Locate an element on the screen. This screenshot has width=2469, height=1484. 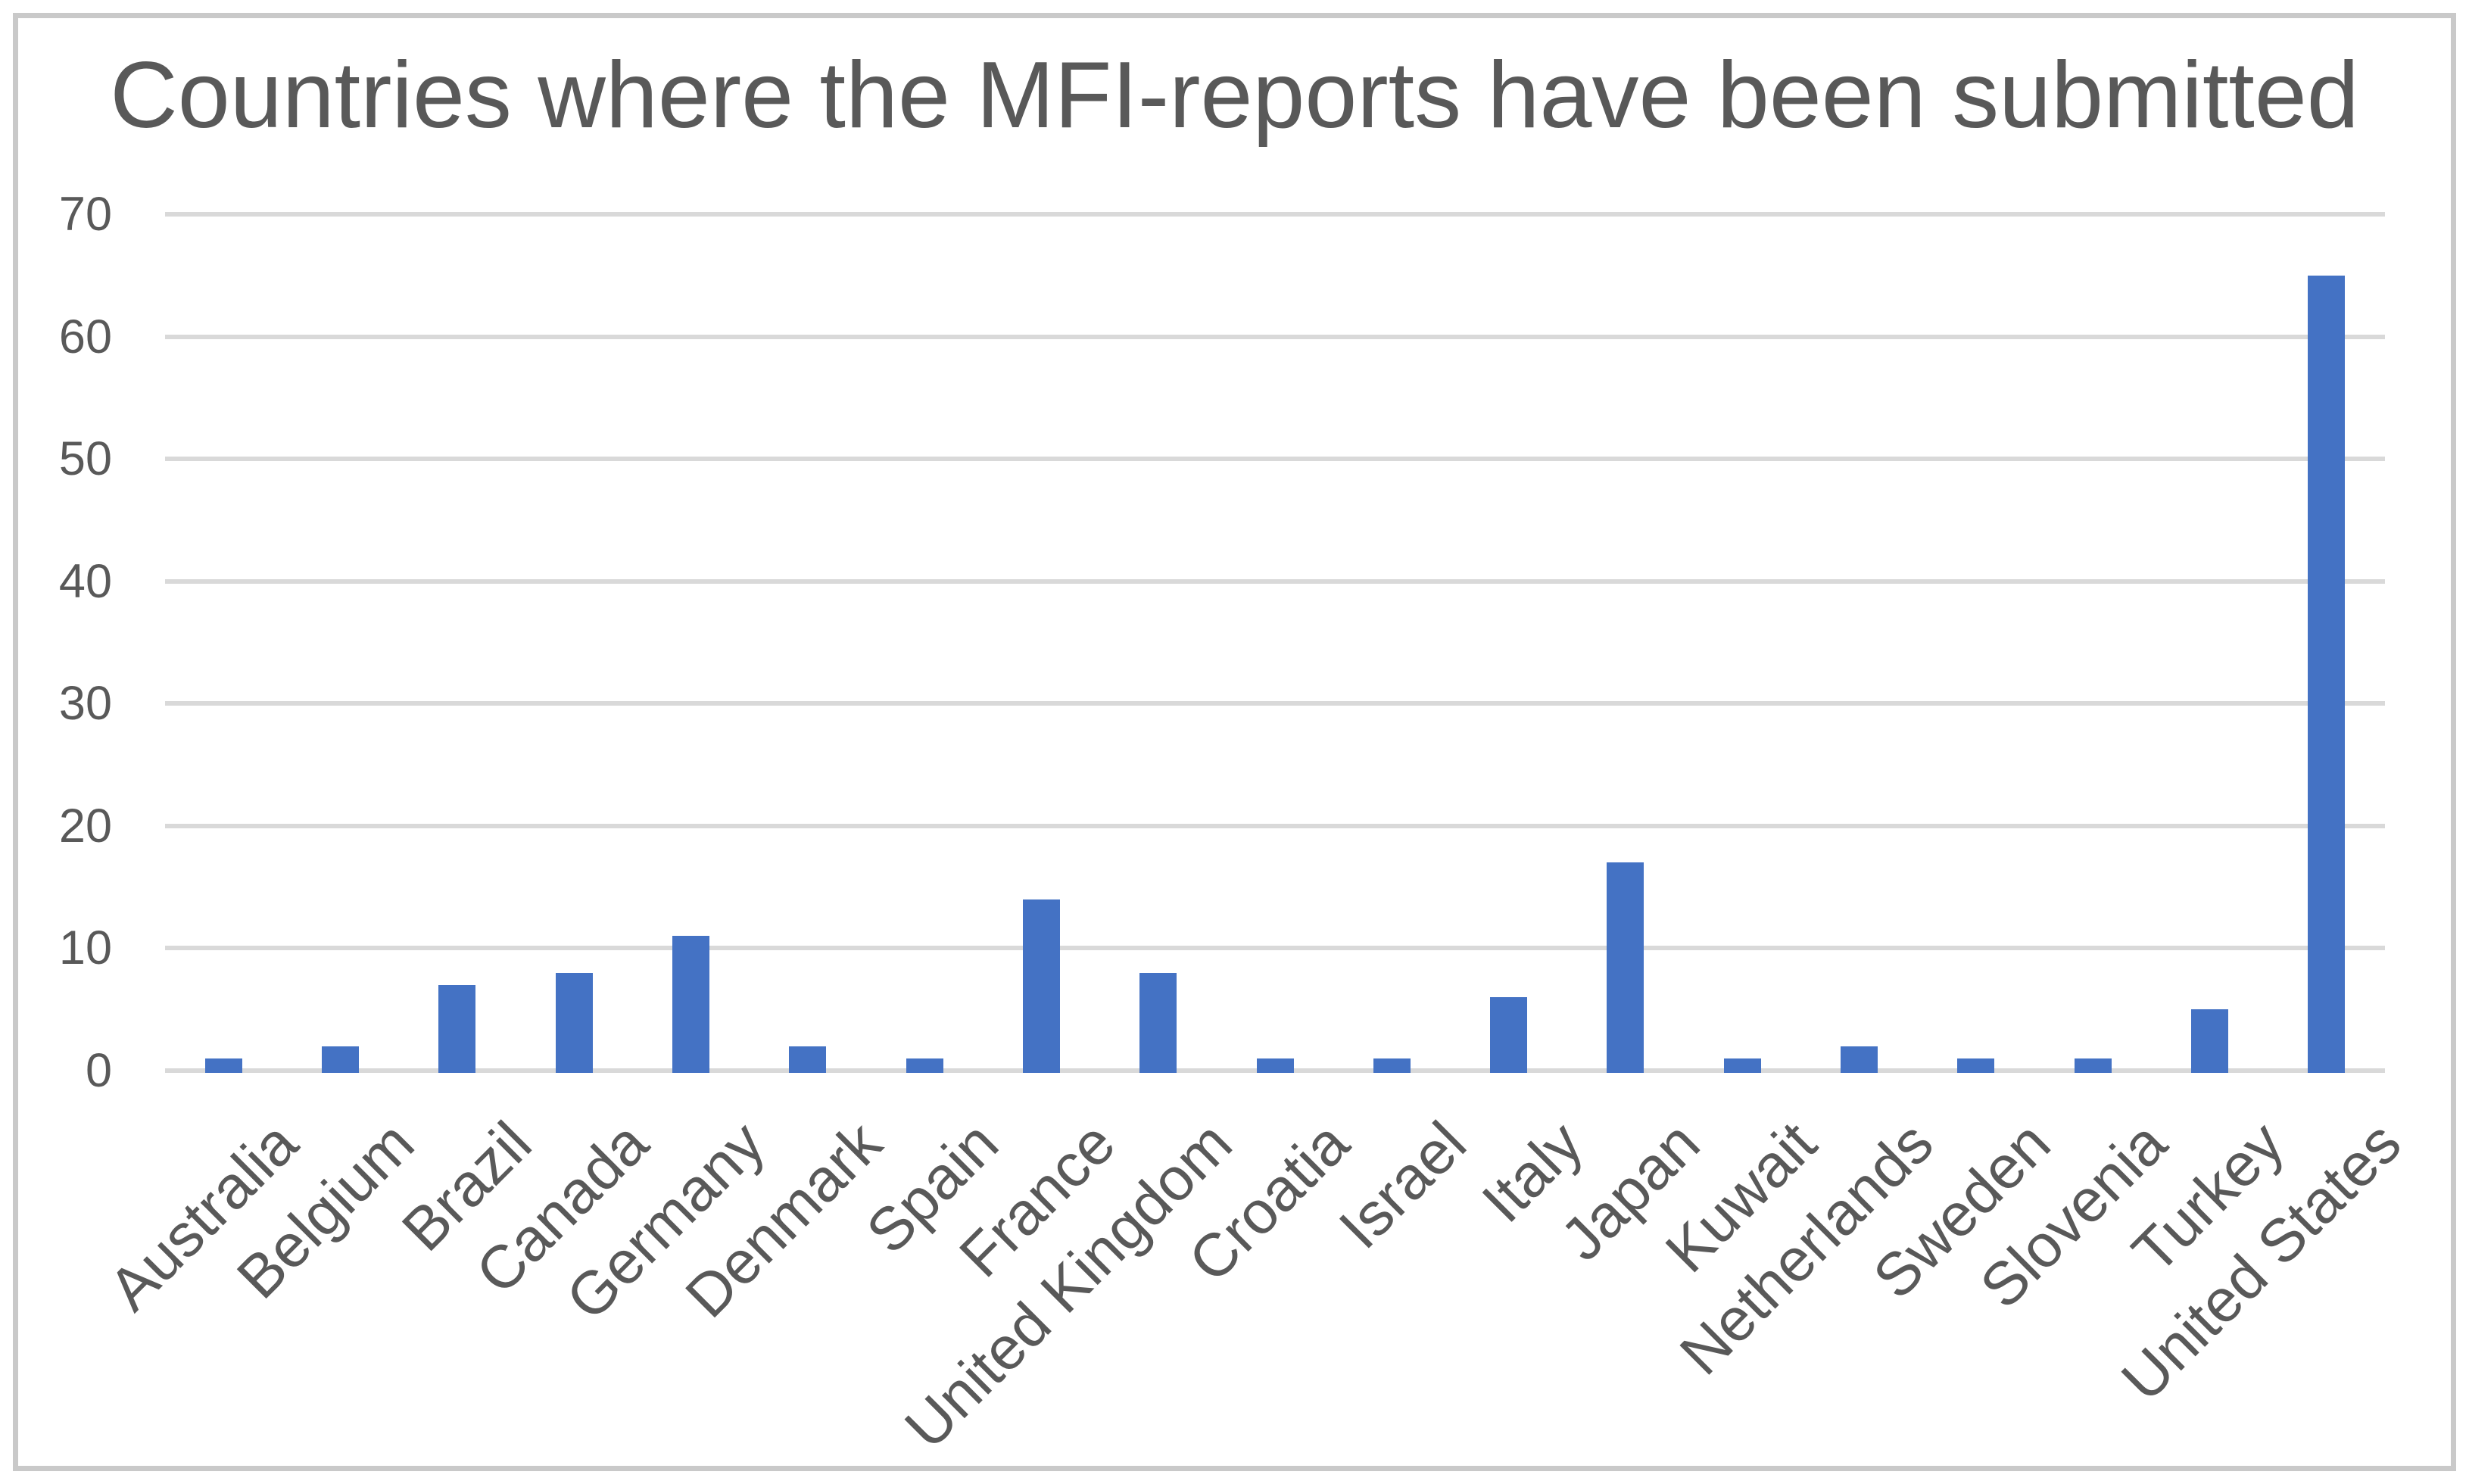
bar-australia is located at coordinates (223, 1065).